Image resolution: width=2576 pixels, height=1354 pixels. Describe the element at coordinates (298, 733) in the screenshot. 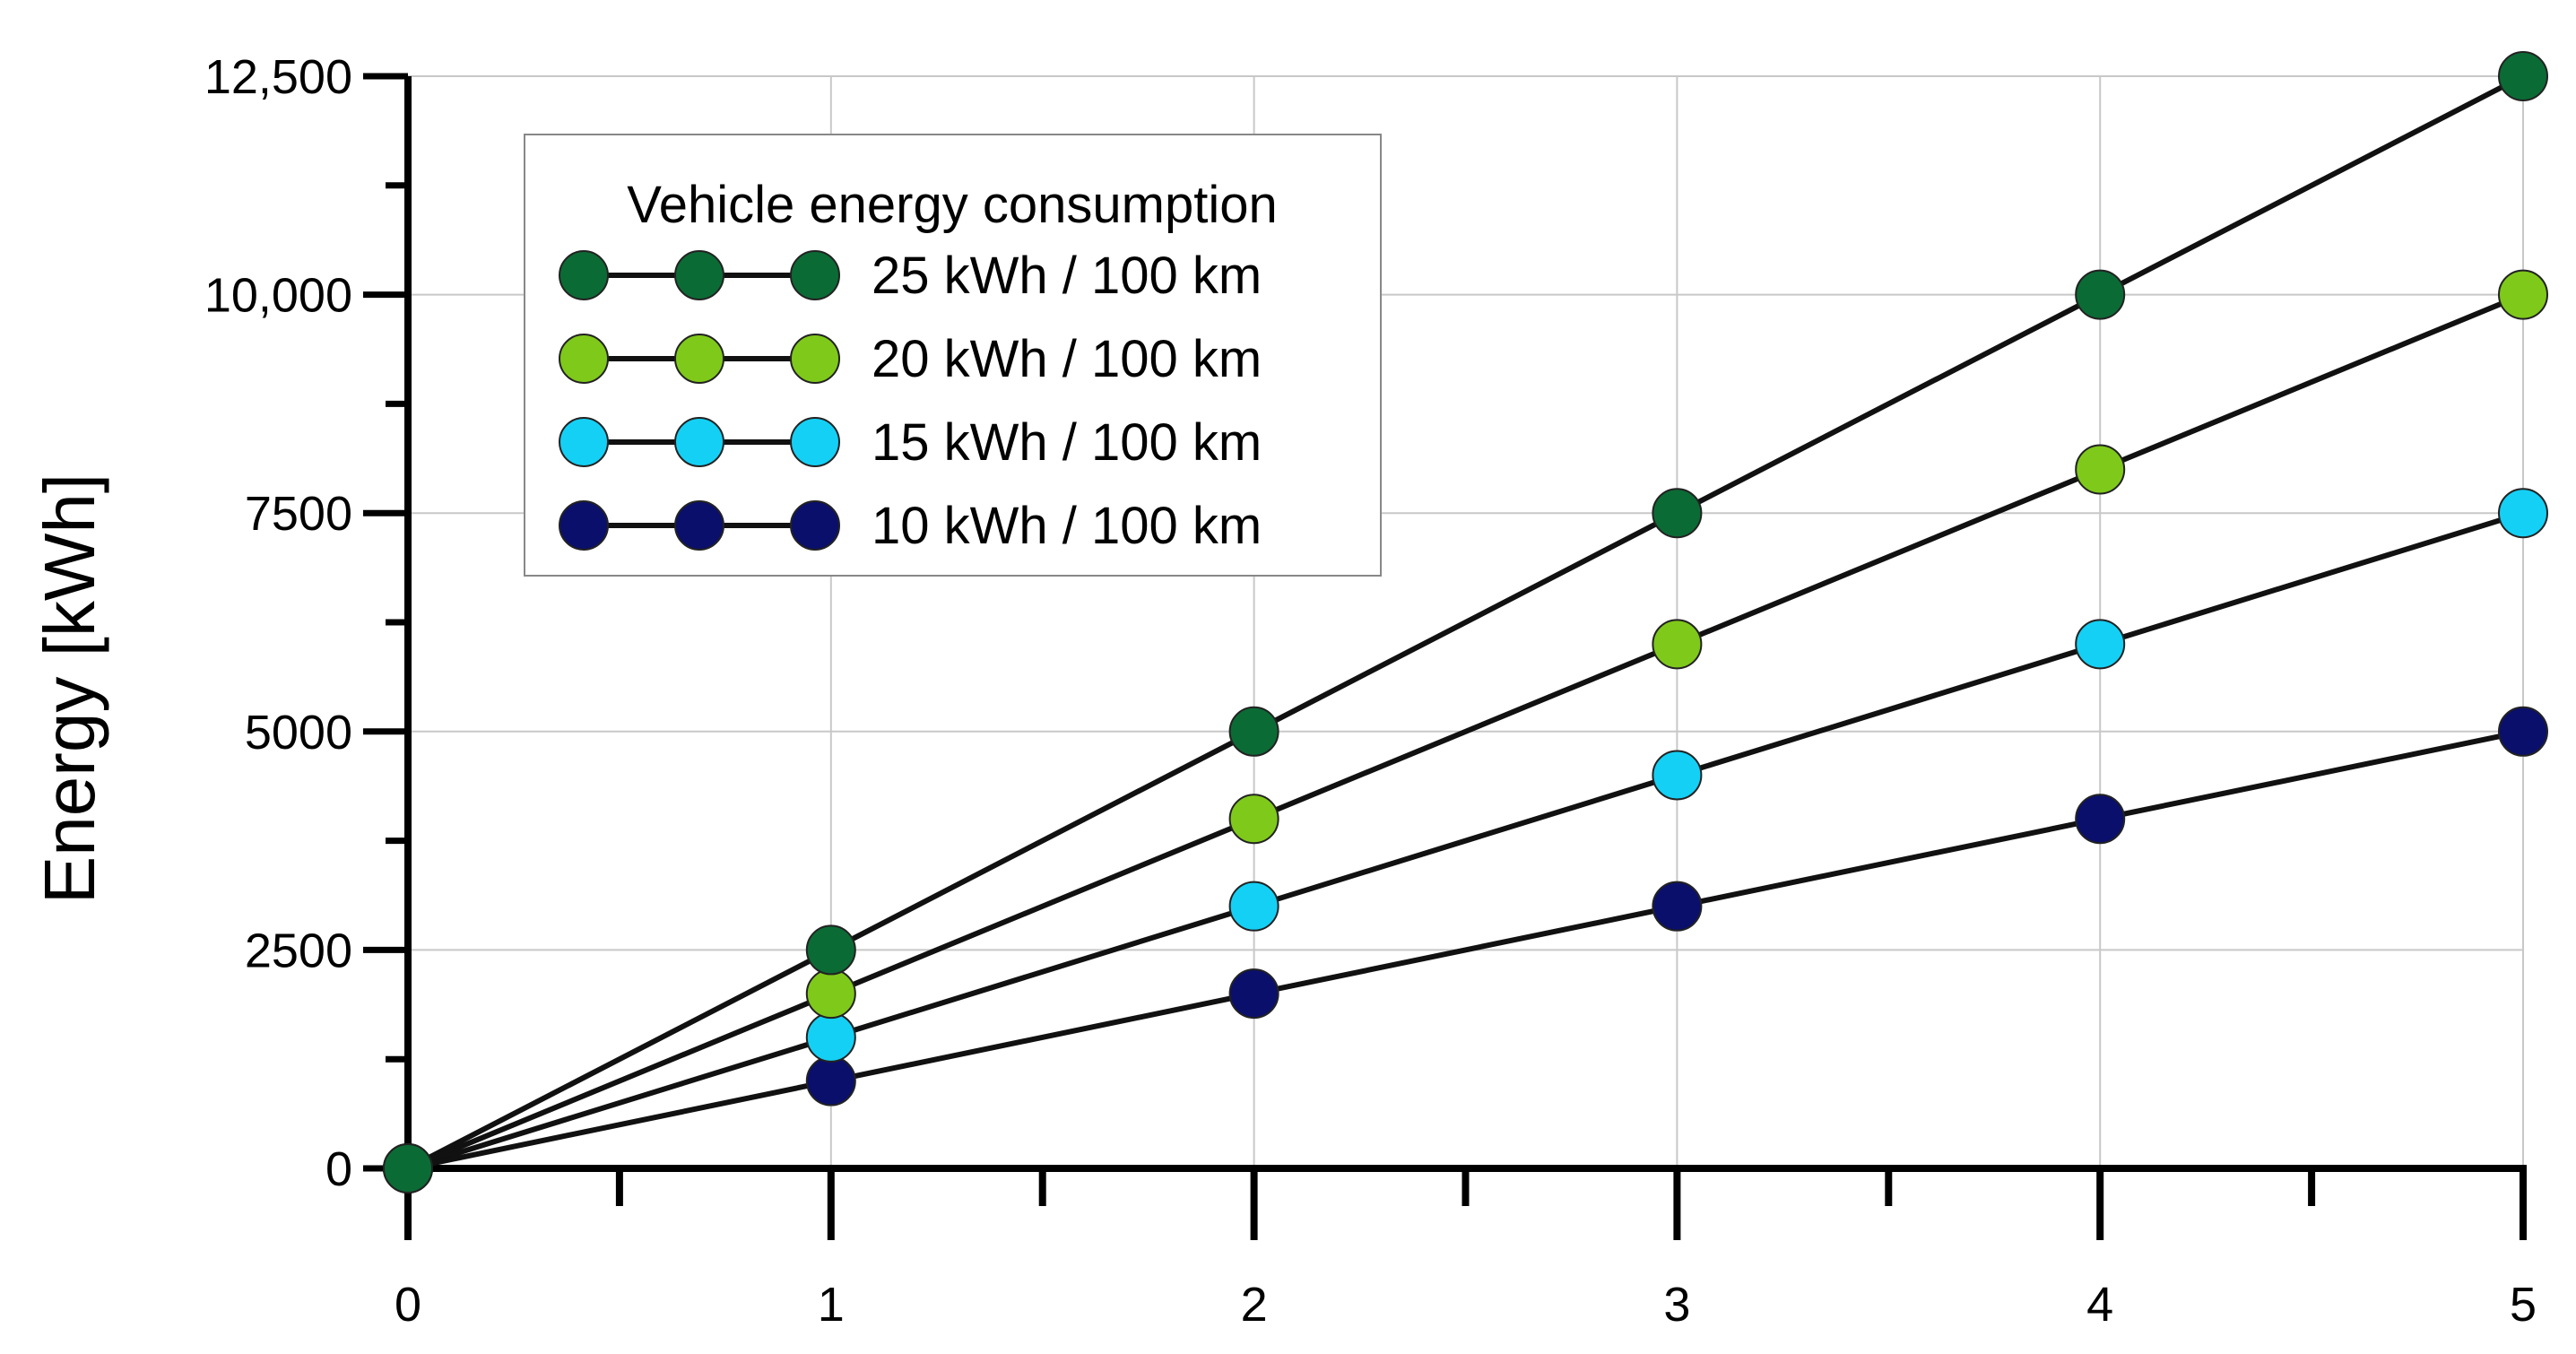

I see `y-tick-label: 5000` at that location.